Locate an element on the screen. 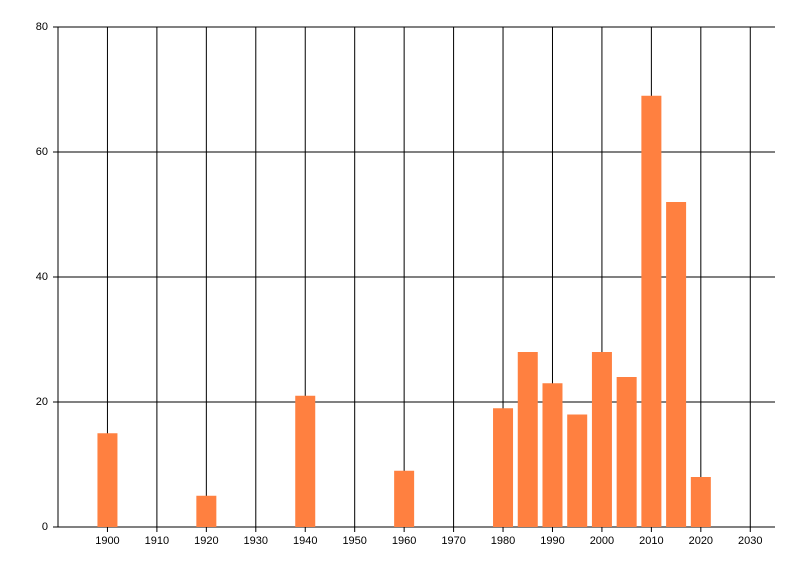 The width and height of the screenshot is (800, 576). x-tick-label: 2000 is located at coordinates (602, 541).